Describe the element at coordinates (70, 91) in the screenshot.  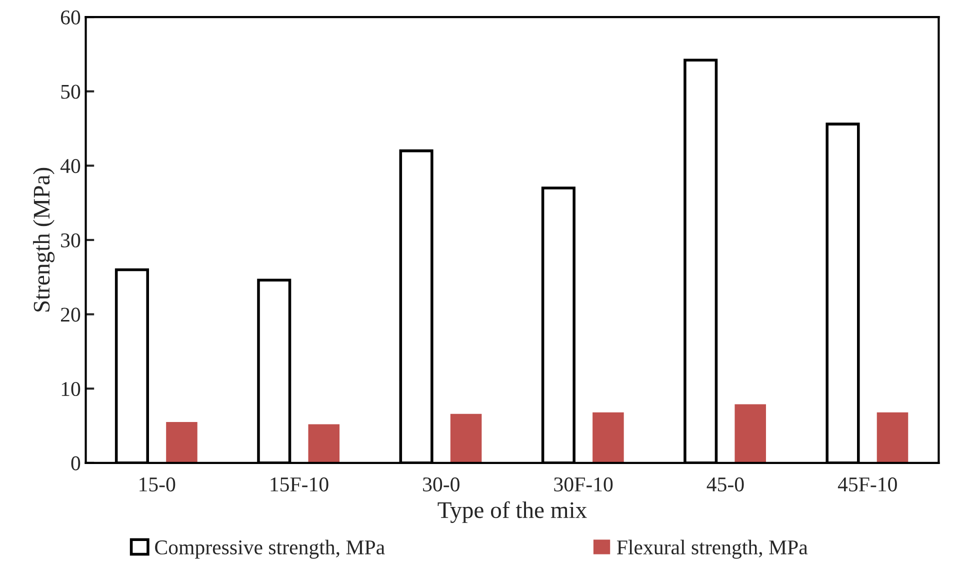
I see `y-tick-label: 50` at that location.